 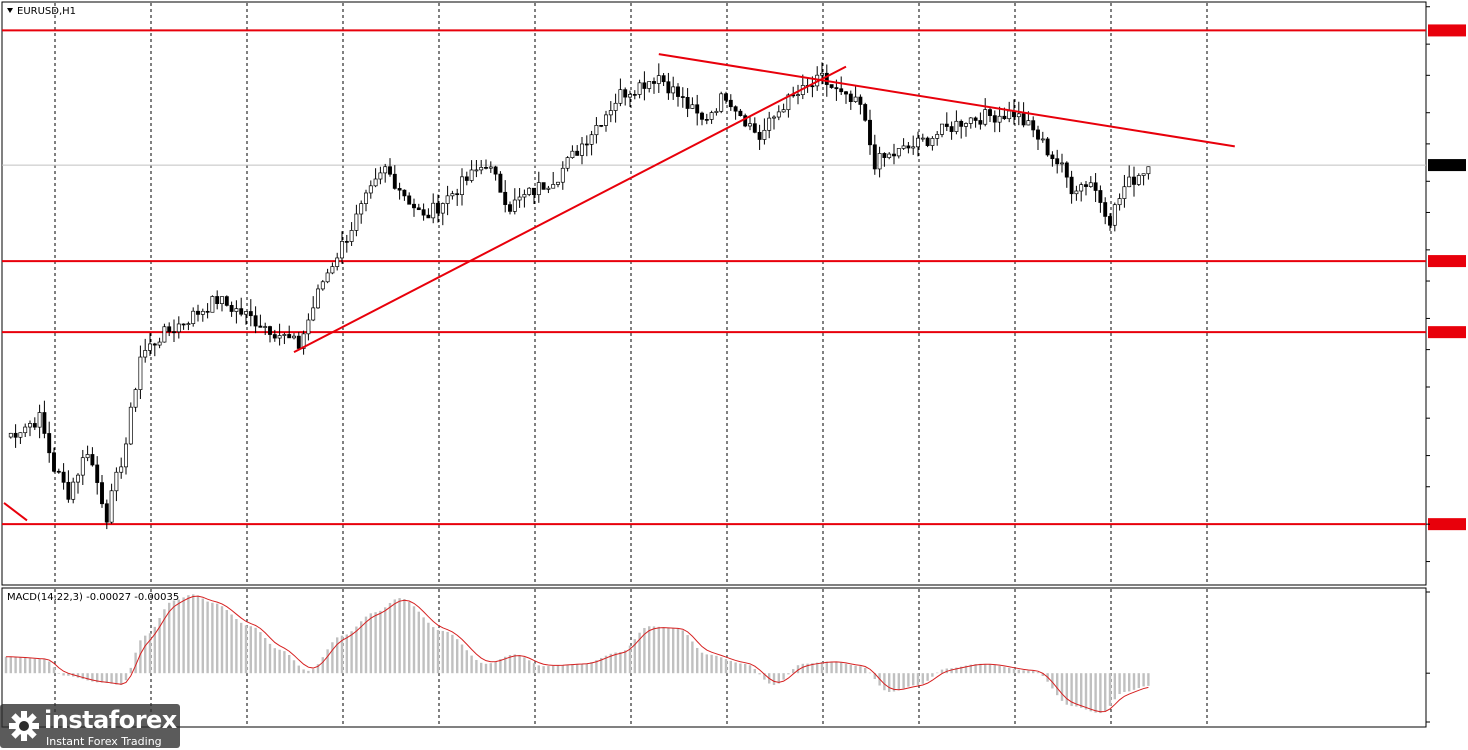 I want to click on triangle-down-icon, so click(x=10, y=10).